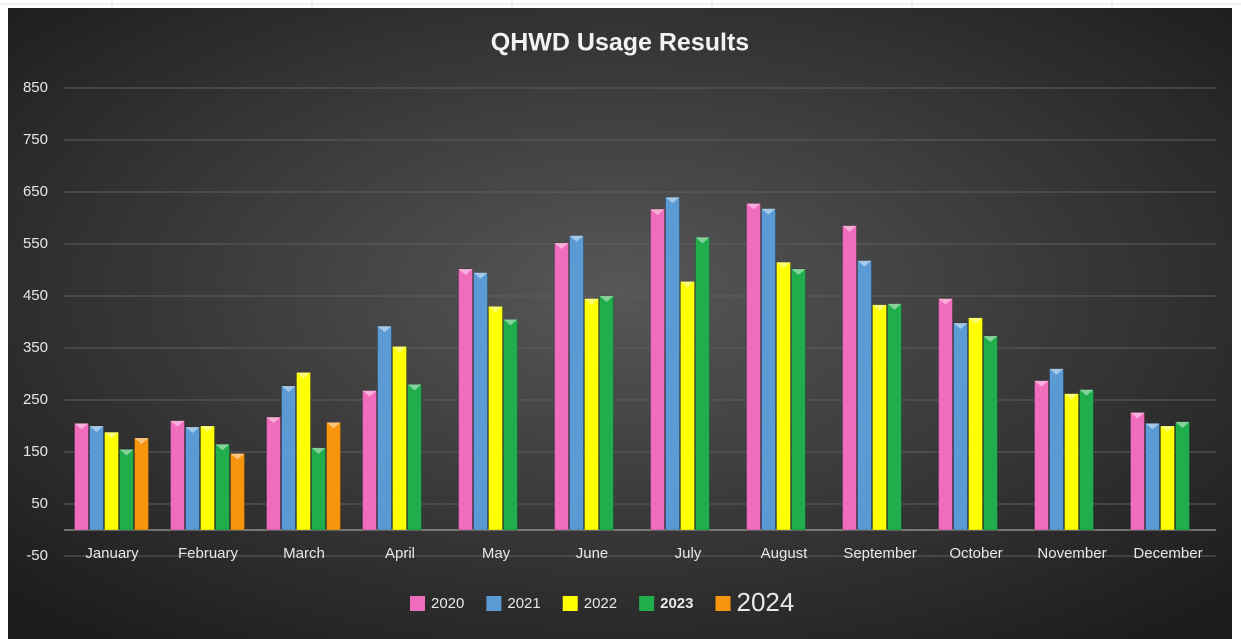  Describe the element at coordinates (35, 451) in the screenshot. I see `y-tick-label: 150` at that location.